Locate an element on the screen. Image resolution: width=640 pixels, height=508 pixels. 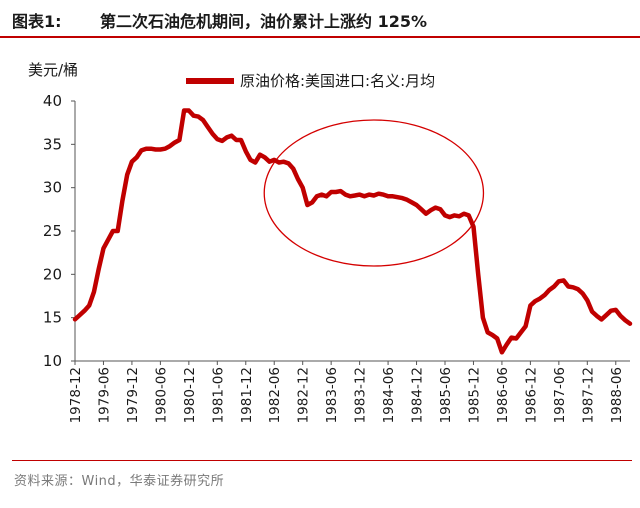
y-tick-label: 20 is located at coordinates (52, 274).